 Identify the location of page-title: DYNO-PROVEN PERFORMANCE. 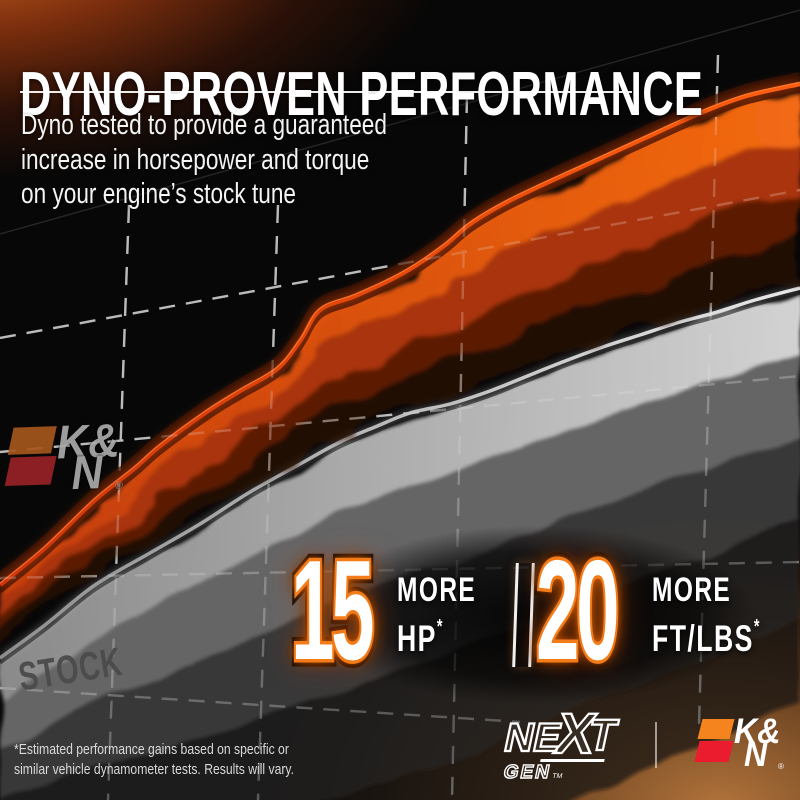
(362, 94).